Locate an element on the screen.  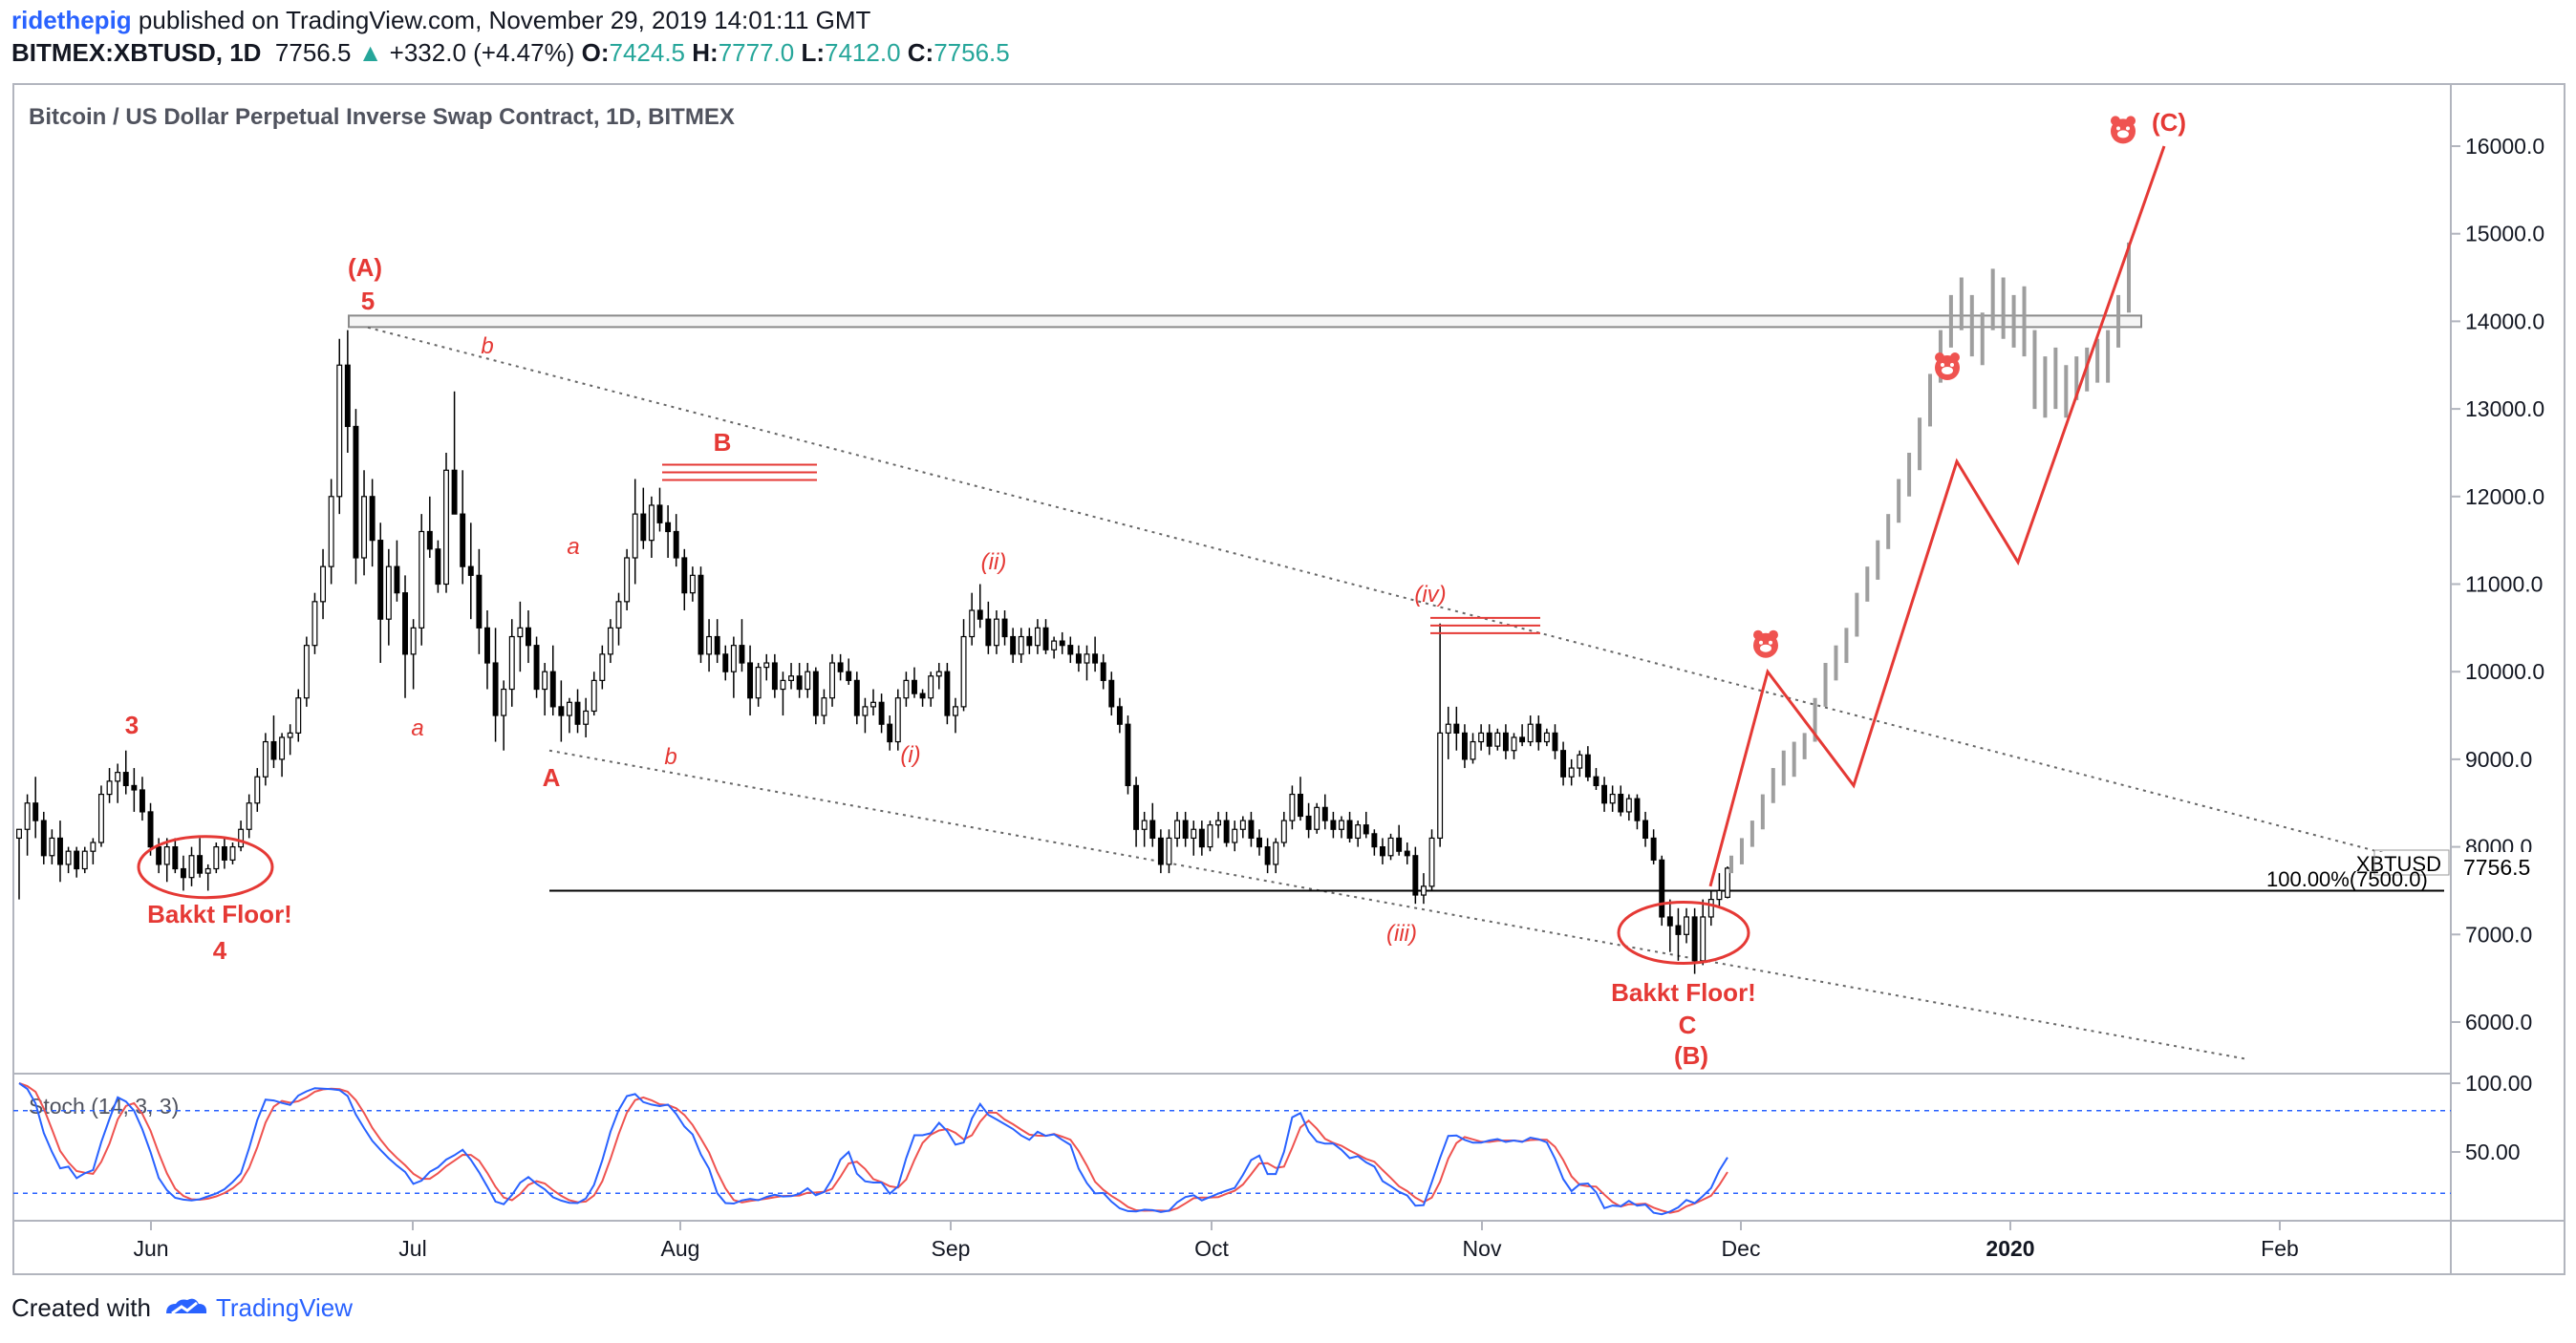
price-tick-label: 12000.0 is located at coordinates (2504, 496).